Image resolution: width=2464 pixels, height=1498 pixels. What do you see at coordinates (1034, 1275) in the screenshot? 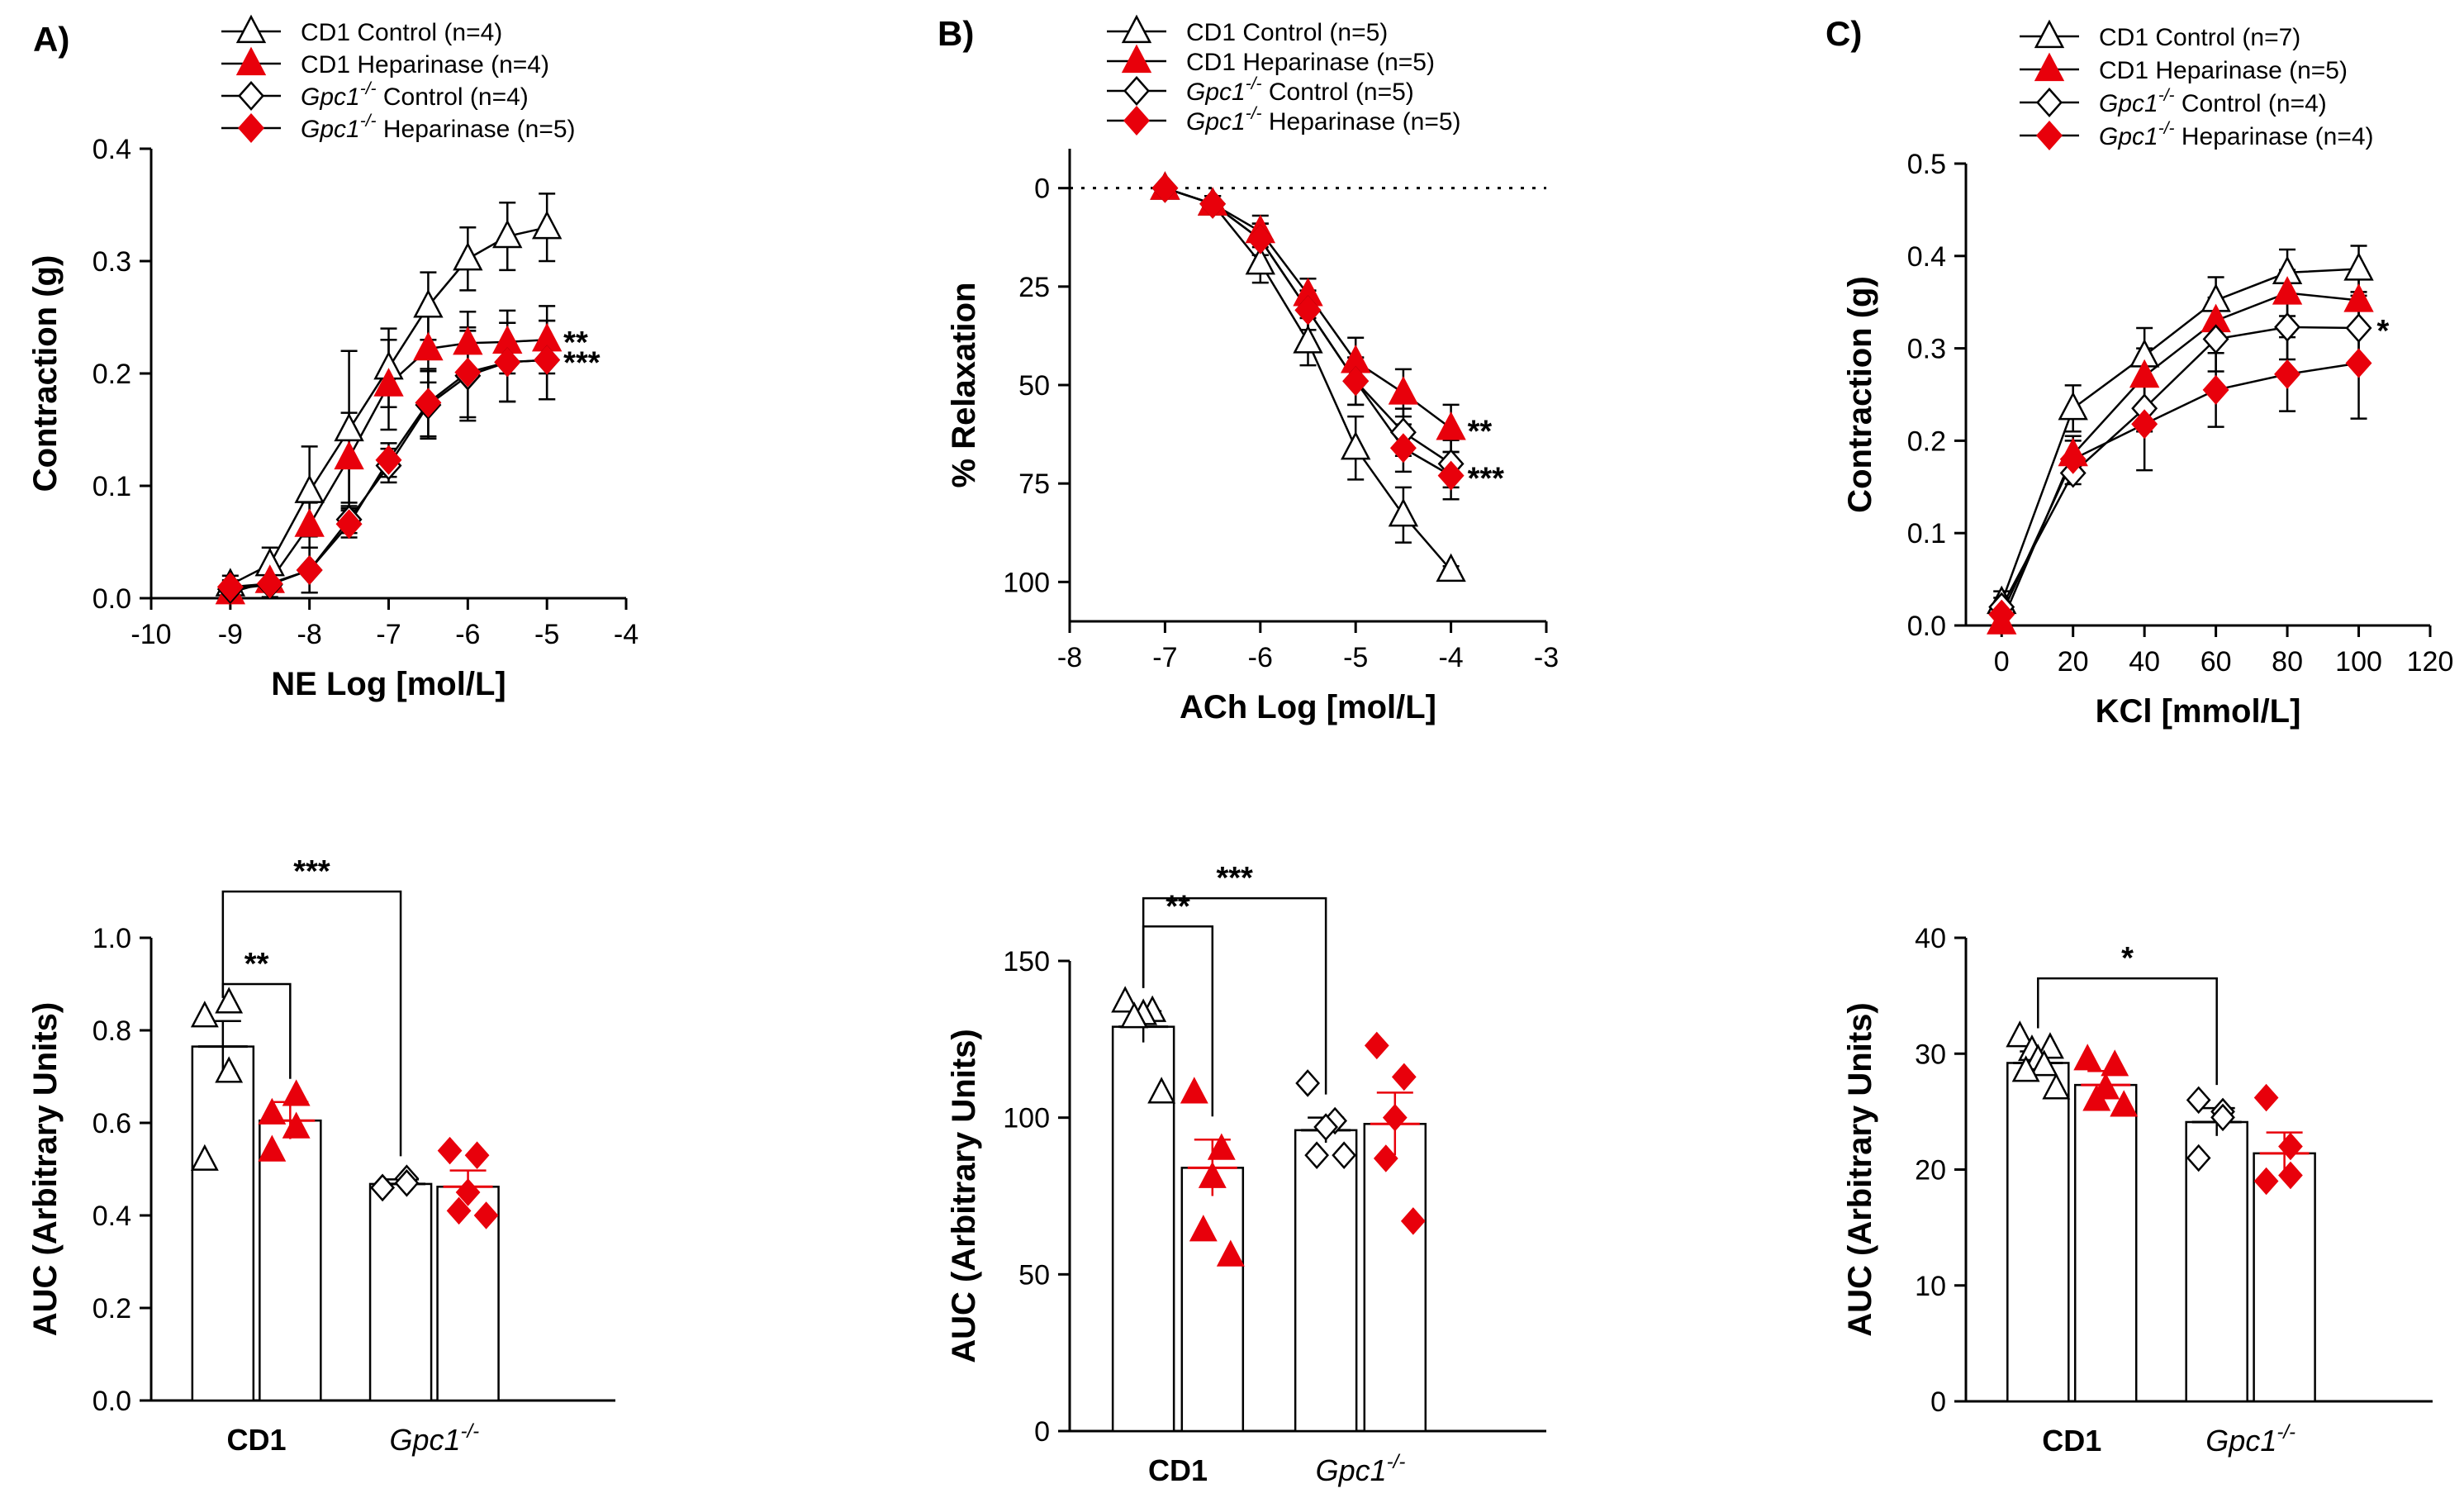
I see `y-tick-label: 50` at bounding box center [1034, 1275].